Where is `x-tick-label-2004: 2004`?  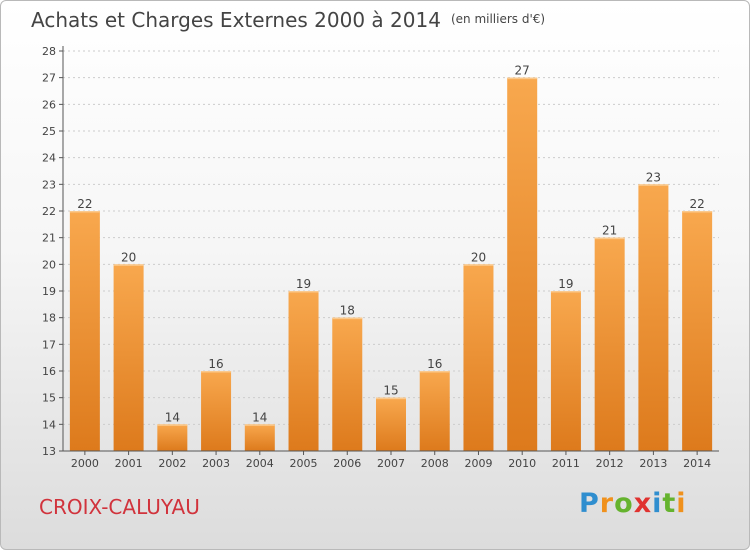 x-tick-label-2004: 2004 is located at coordinates (260, 463).